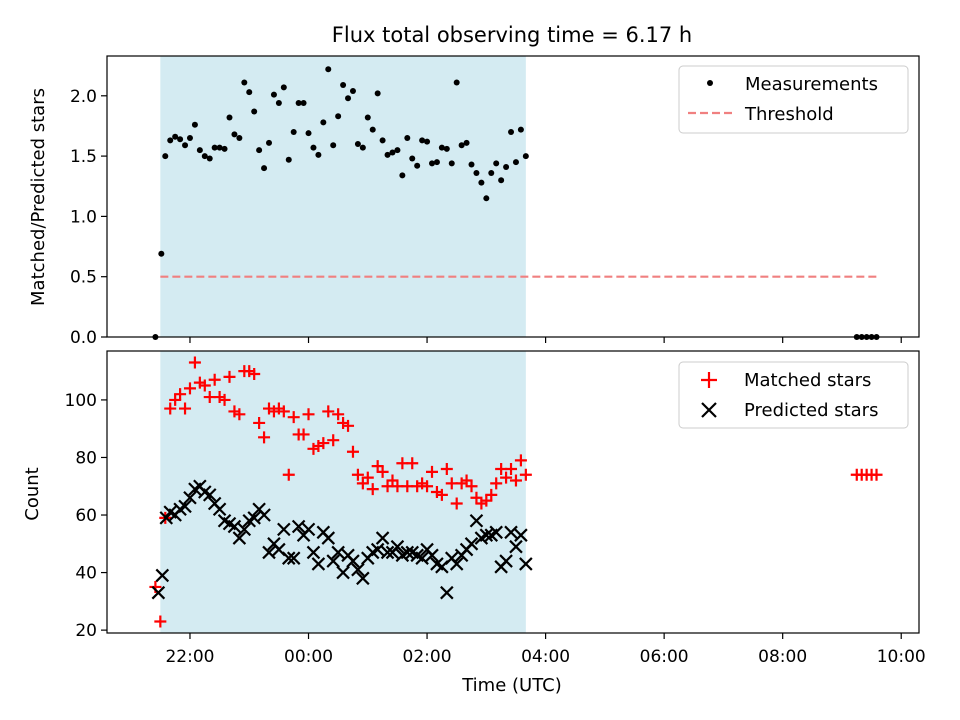 The image size is (960, 720). What do you see at coordinates (86, 516) in the screenshot?
I see `bottom-y-ticks: 20 40 60 80 100` at bounding box center [86, 516].